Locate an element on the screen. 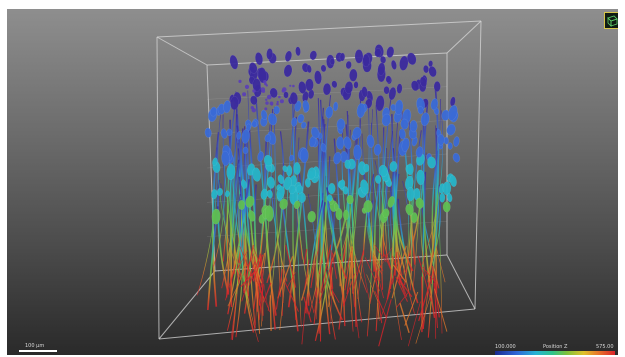  colorbar-title: Position Z is located at coordinates (555, 347).